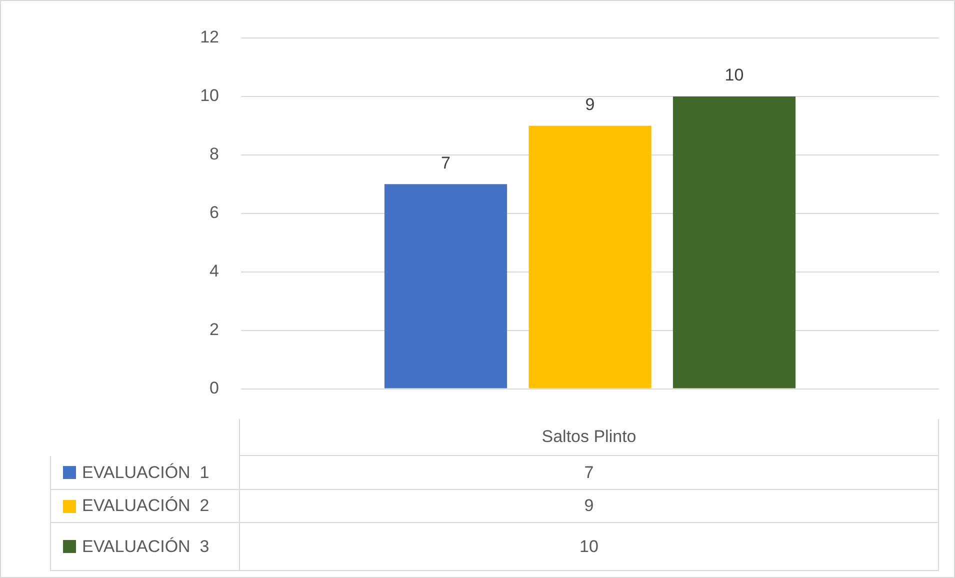  What do you see at coordinates (445, 162) in the screenshot?
I see `data-label: 7` at bounding box center [445, 162].